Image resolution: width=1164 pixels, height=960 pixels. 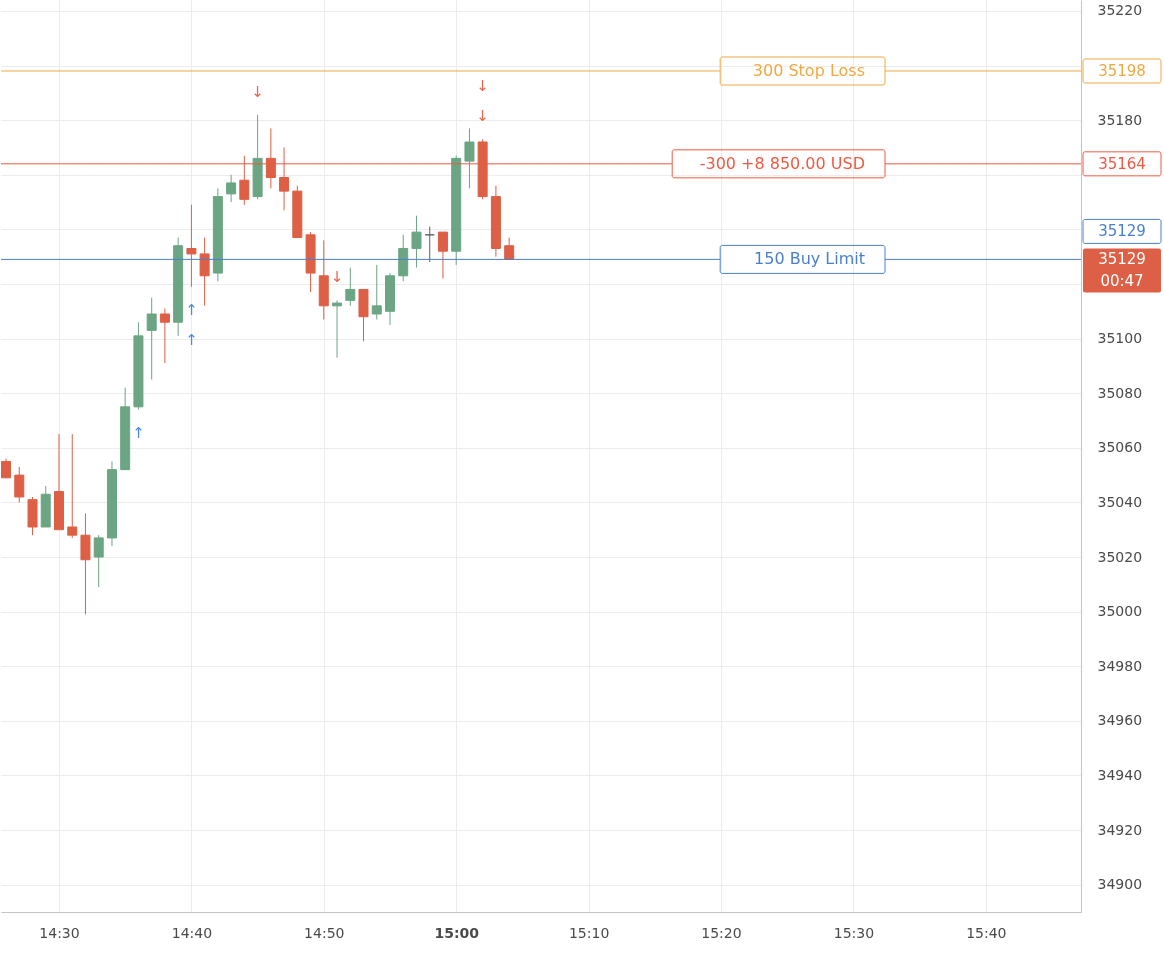 What do you see at coordinates (809, 259) in the screenshot?
I see `ref-line-label: 150 Buy Limit` at bounding box center [809, 259].